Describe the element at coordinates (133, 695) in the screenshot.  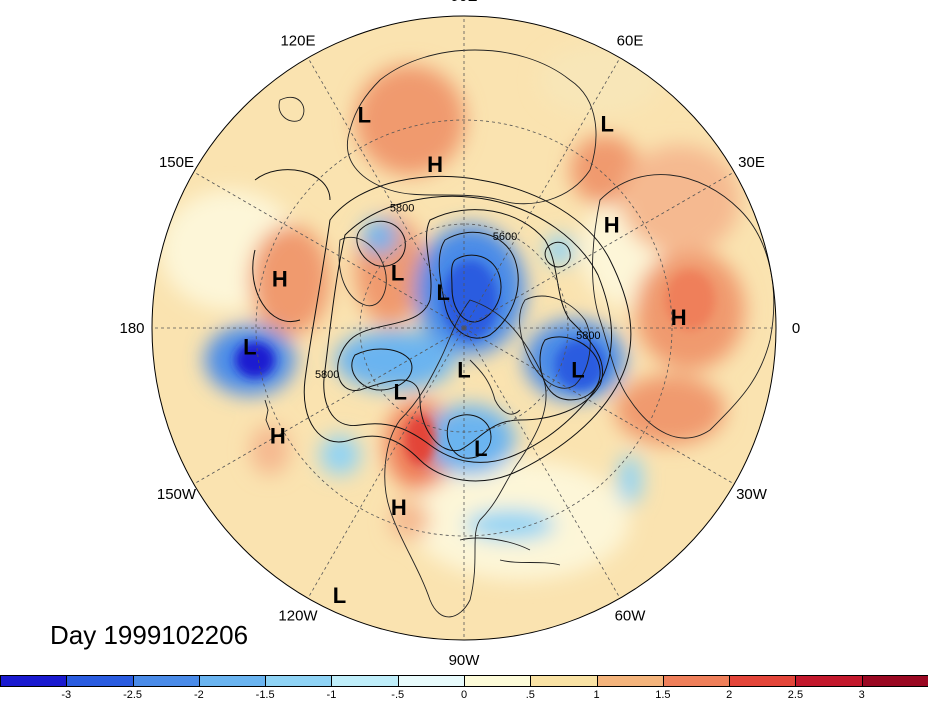
I see `colorbar-tick-label: -2.5` at that location.